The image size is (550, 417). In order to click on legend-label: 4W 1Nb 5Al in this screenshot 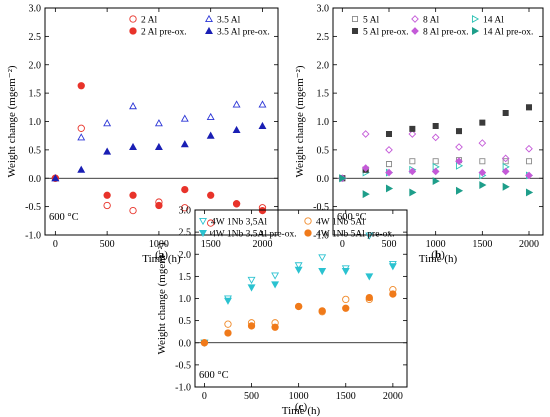, I will do `click(340, 223)`.